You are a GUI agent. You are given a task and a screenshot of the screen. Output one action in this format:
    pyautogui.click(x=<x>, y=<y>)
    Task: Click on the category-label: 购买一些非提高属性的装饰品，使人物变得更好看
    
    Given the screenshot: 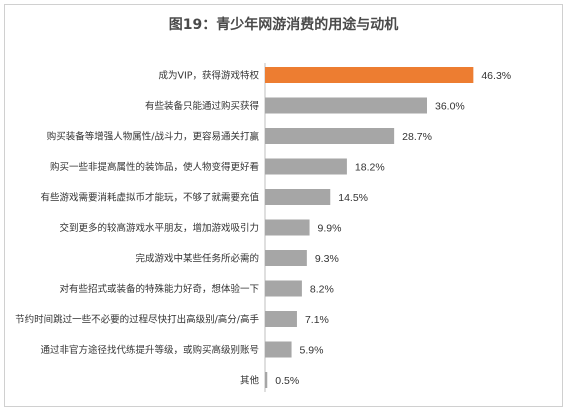 What is the action you would take?
    pyautogui.click(x=154, y=167)
    